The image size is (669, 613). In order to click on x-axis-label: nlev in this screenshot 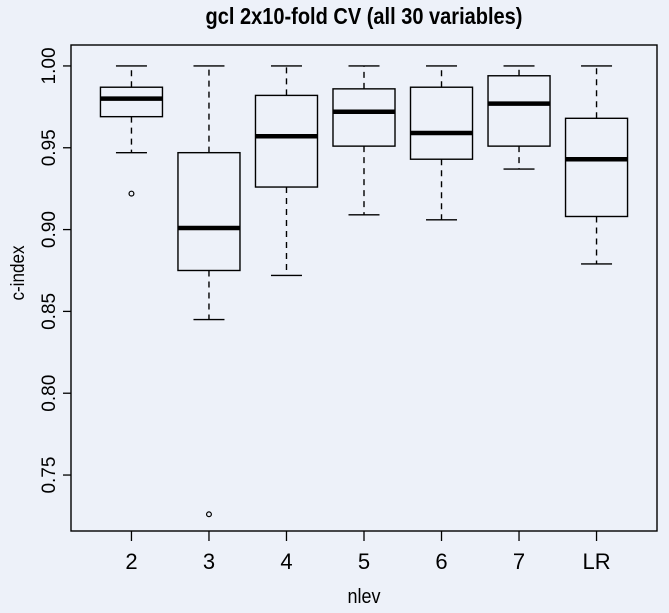, I will do `click(364, 597)`.